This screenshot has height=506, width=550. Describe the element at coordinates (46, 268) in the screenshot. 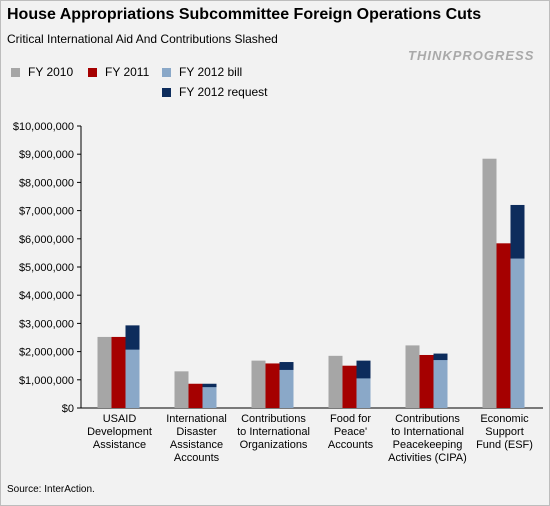

I see `y-tick-label: $5,000,000` at that location.